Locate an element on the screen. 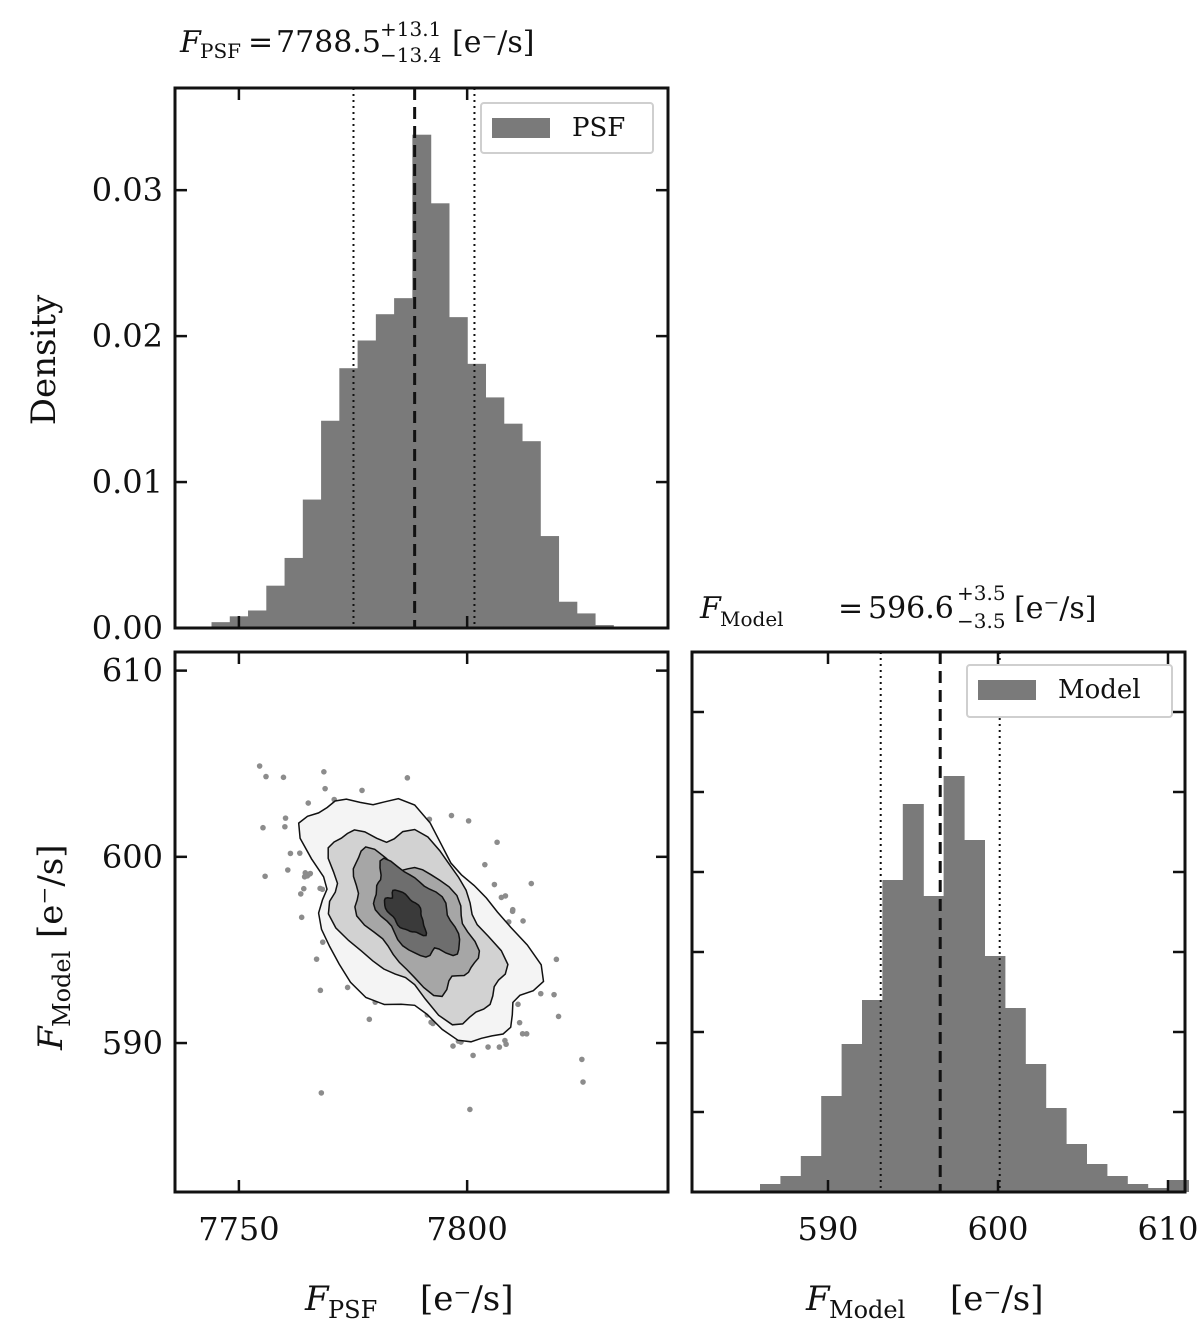 This screenshot has height=1337, width=1200. psf-ylabel: Density is located at coordinates (44, 359).